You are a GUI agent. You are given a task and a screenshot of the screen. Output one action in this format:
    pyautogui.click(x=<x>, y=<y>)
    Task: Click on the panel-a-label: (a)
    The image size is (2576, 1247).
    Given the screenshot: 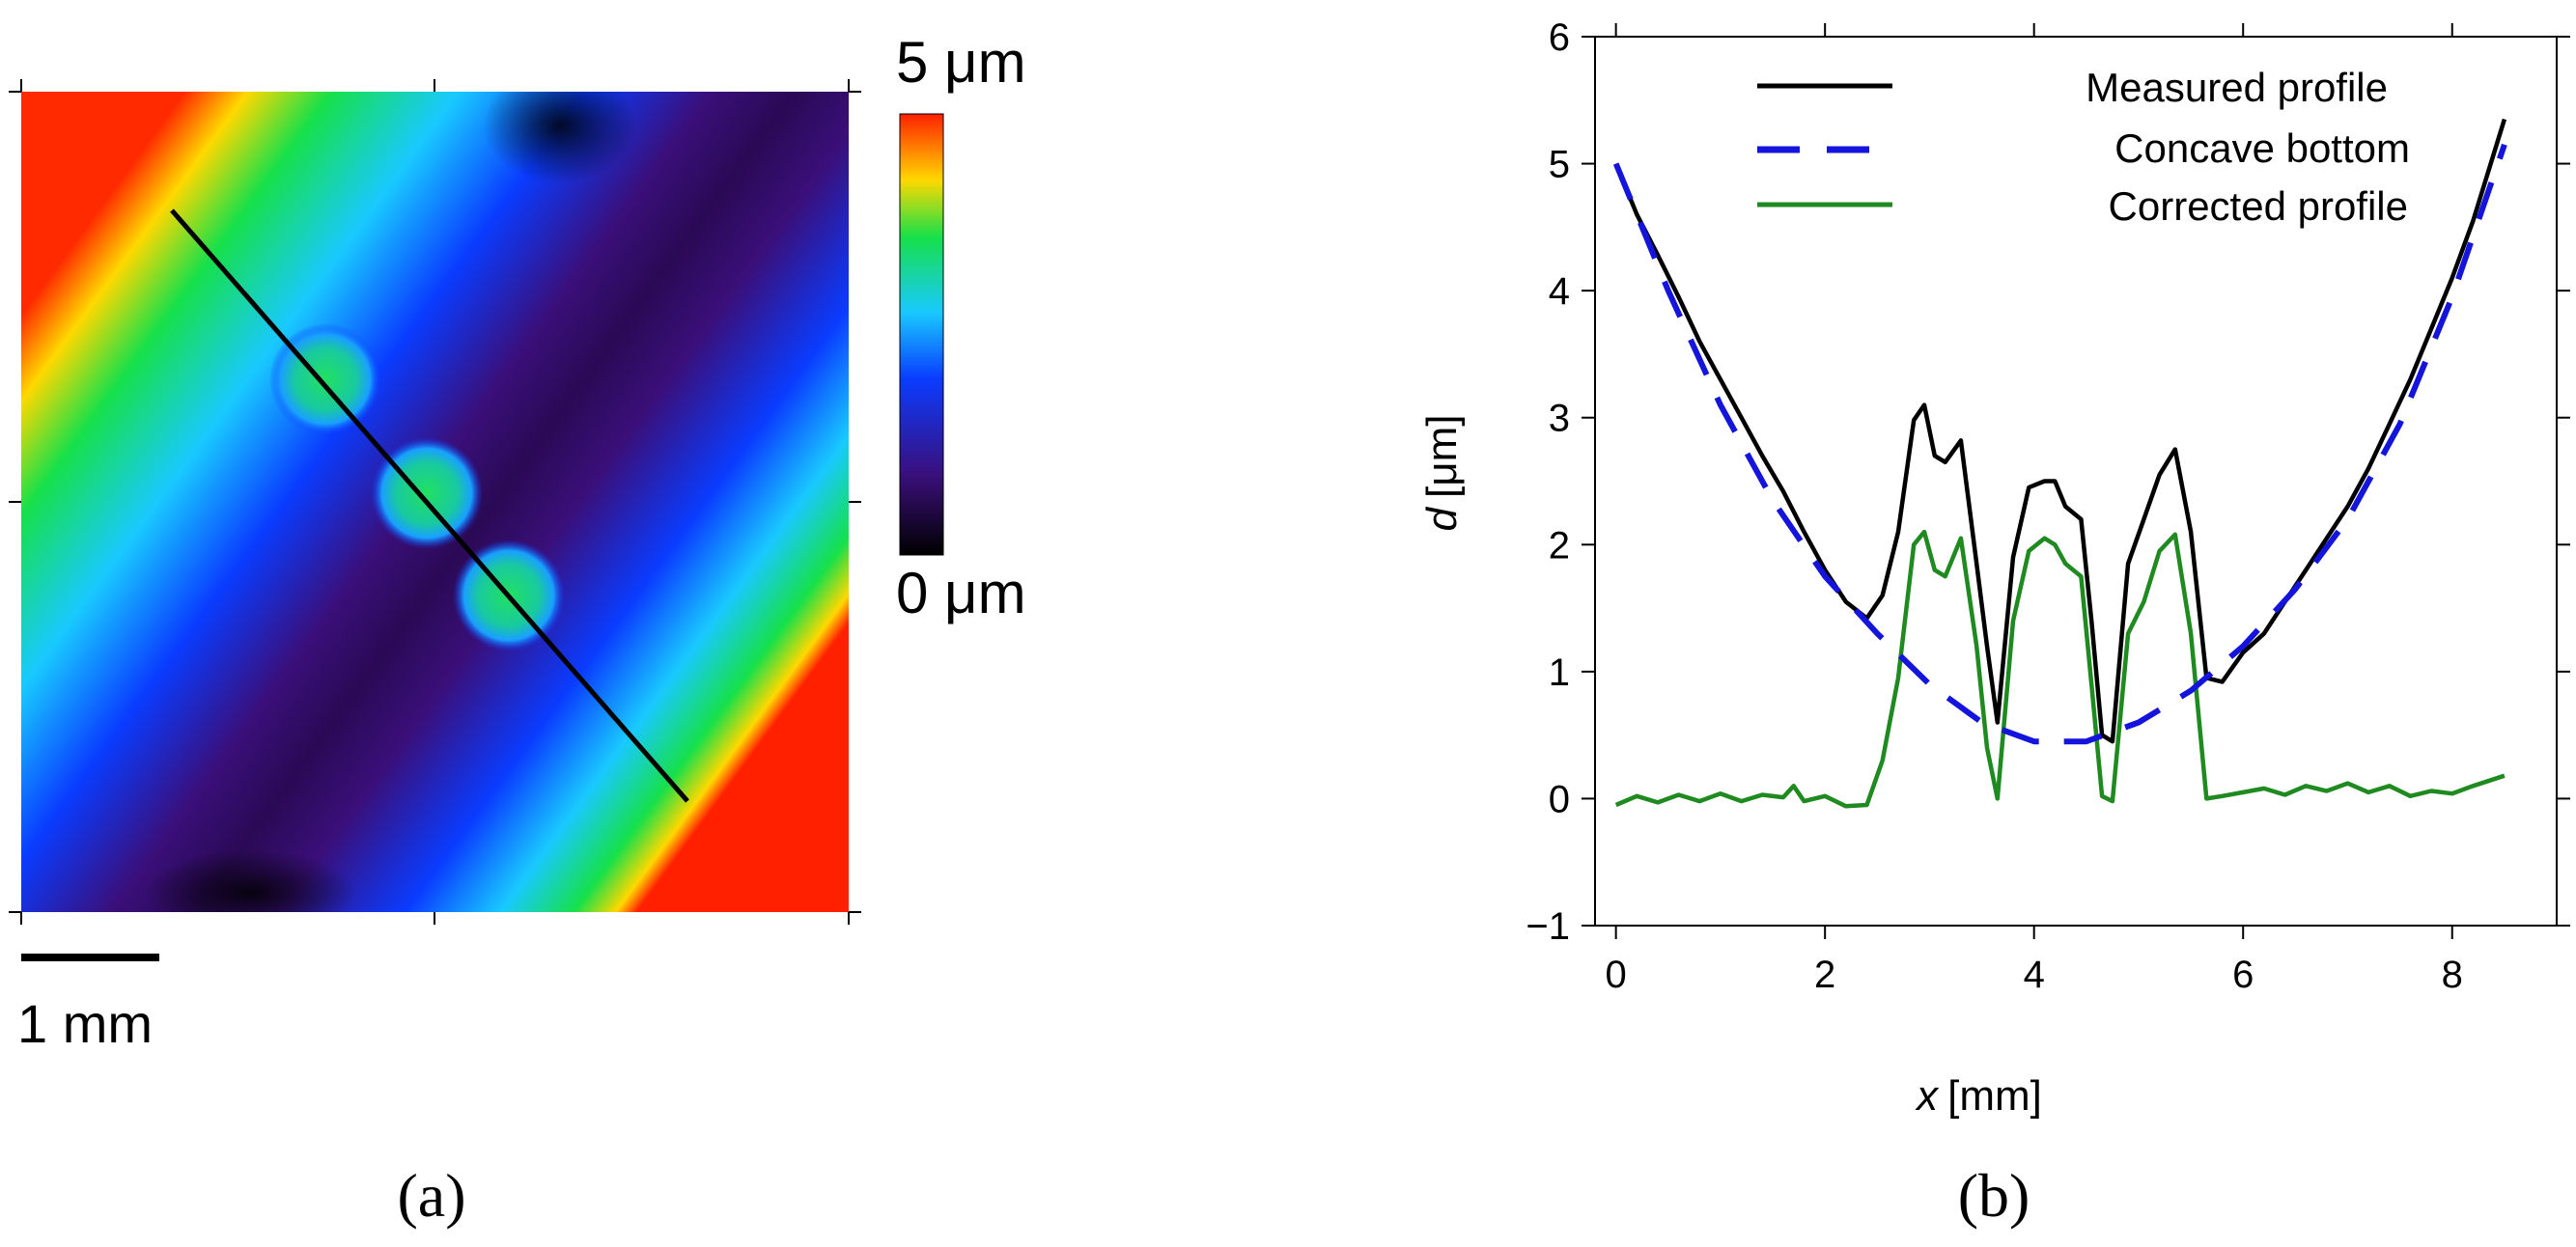 What is the action you would take?
    pyautogui.click(x=431, y=1195)
    